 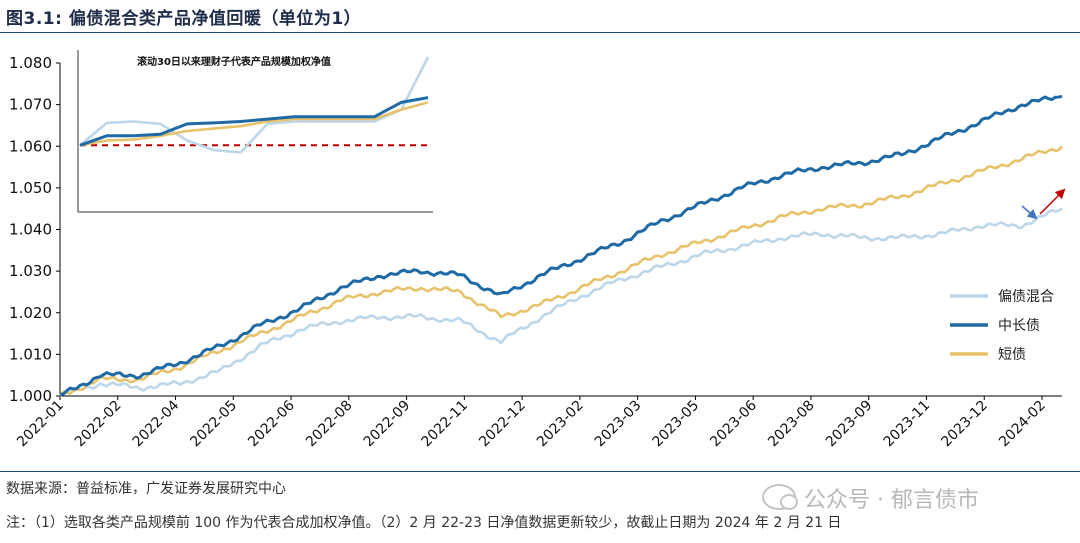 What do you see at coordinates (891, 500) in the screenshot?
I see `watermark-text: 公众号 · 郁言债市` at bounding box center [891, 500].